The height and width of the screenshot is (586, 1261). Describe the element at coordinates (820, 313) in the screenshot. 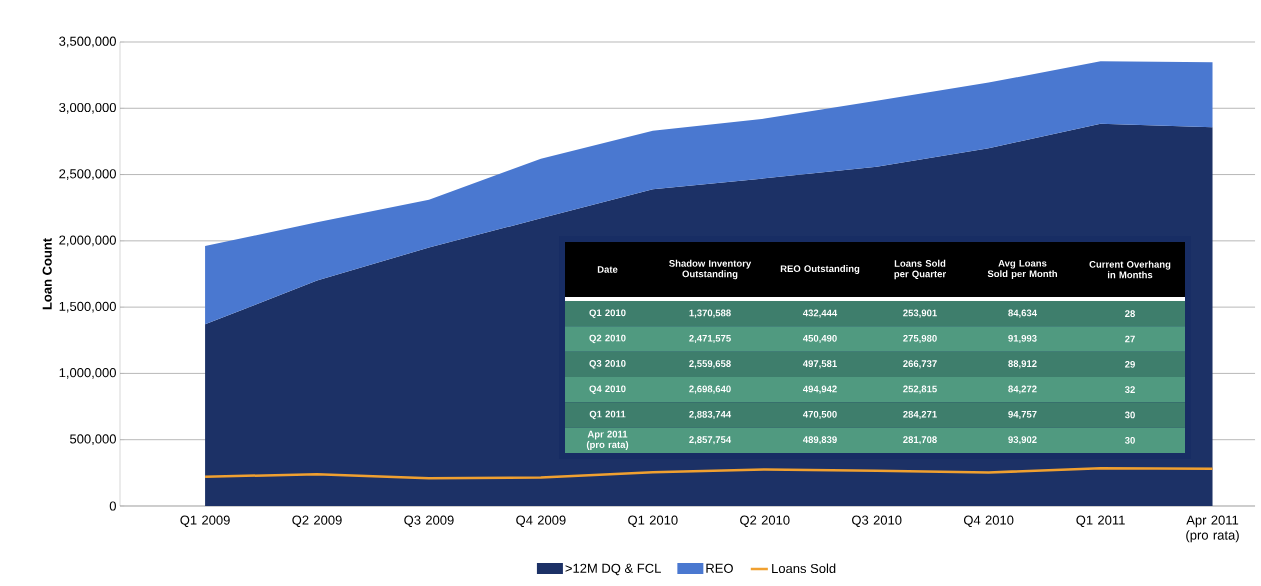

I see `annotation: 432,444` at that location.